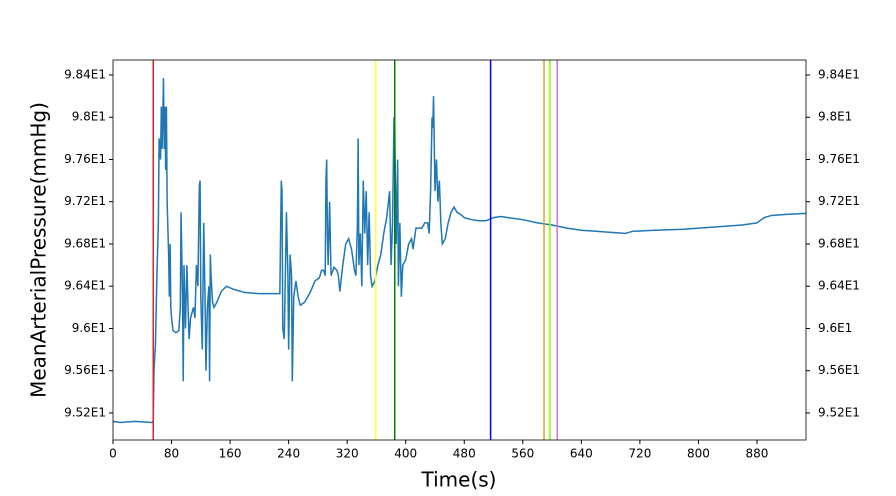 The height and width of the screenshot is (496, 896). Describe the element at coordinates (85, 201) in the screenshot. I see `y-tick-label: 9.72E1` at that location.